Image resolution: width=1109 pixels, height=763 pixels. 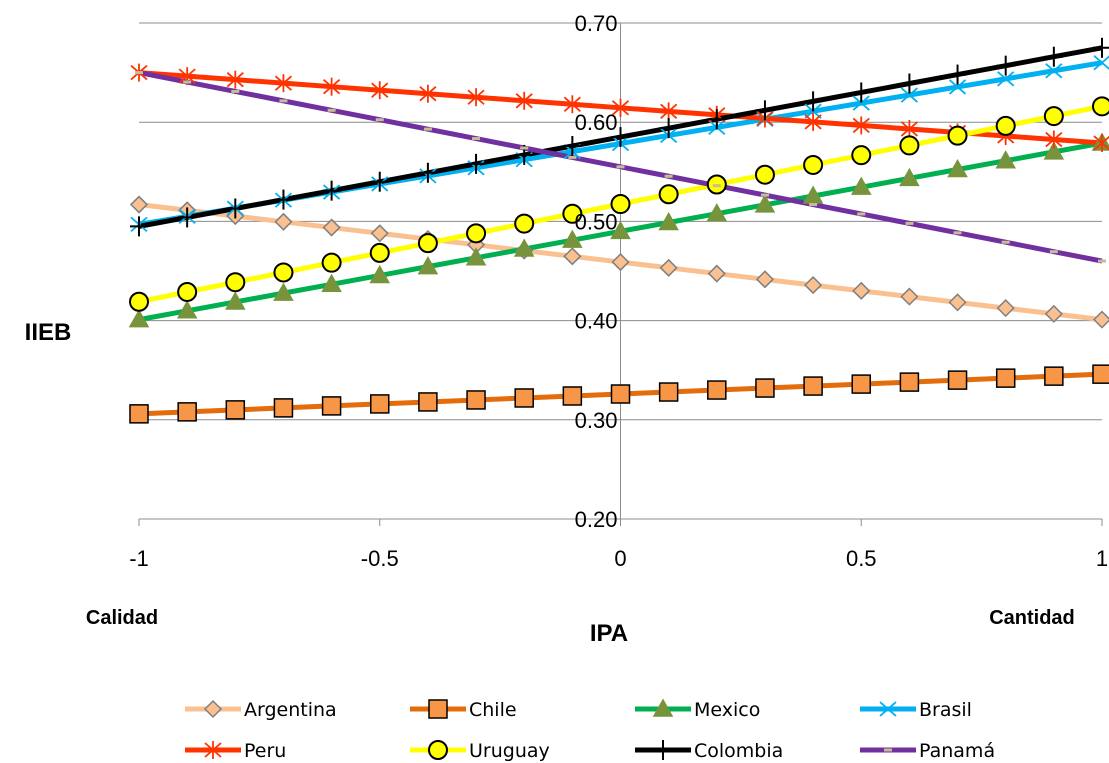 I want to click on legend-label: Uruguay, so click(x=509, y=751).